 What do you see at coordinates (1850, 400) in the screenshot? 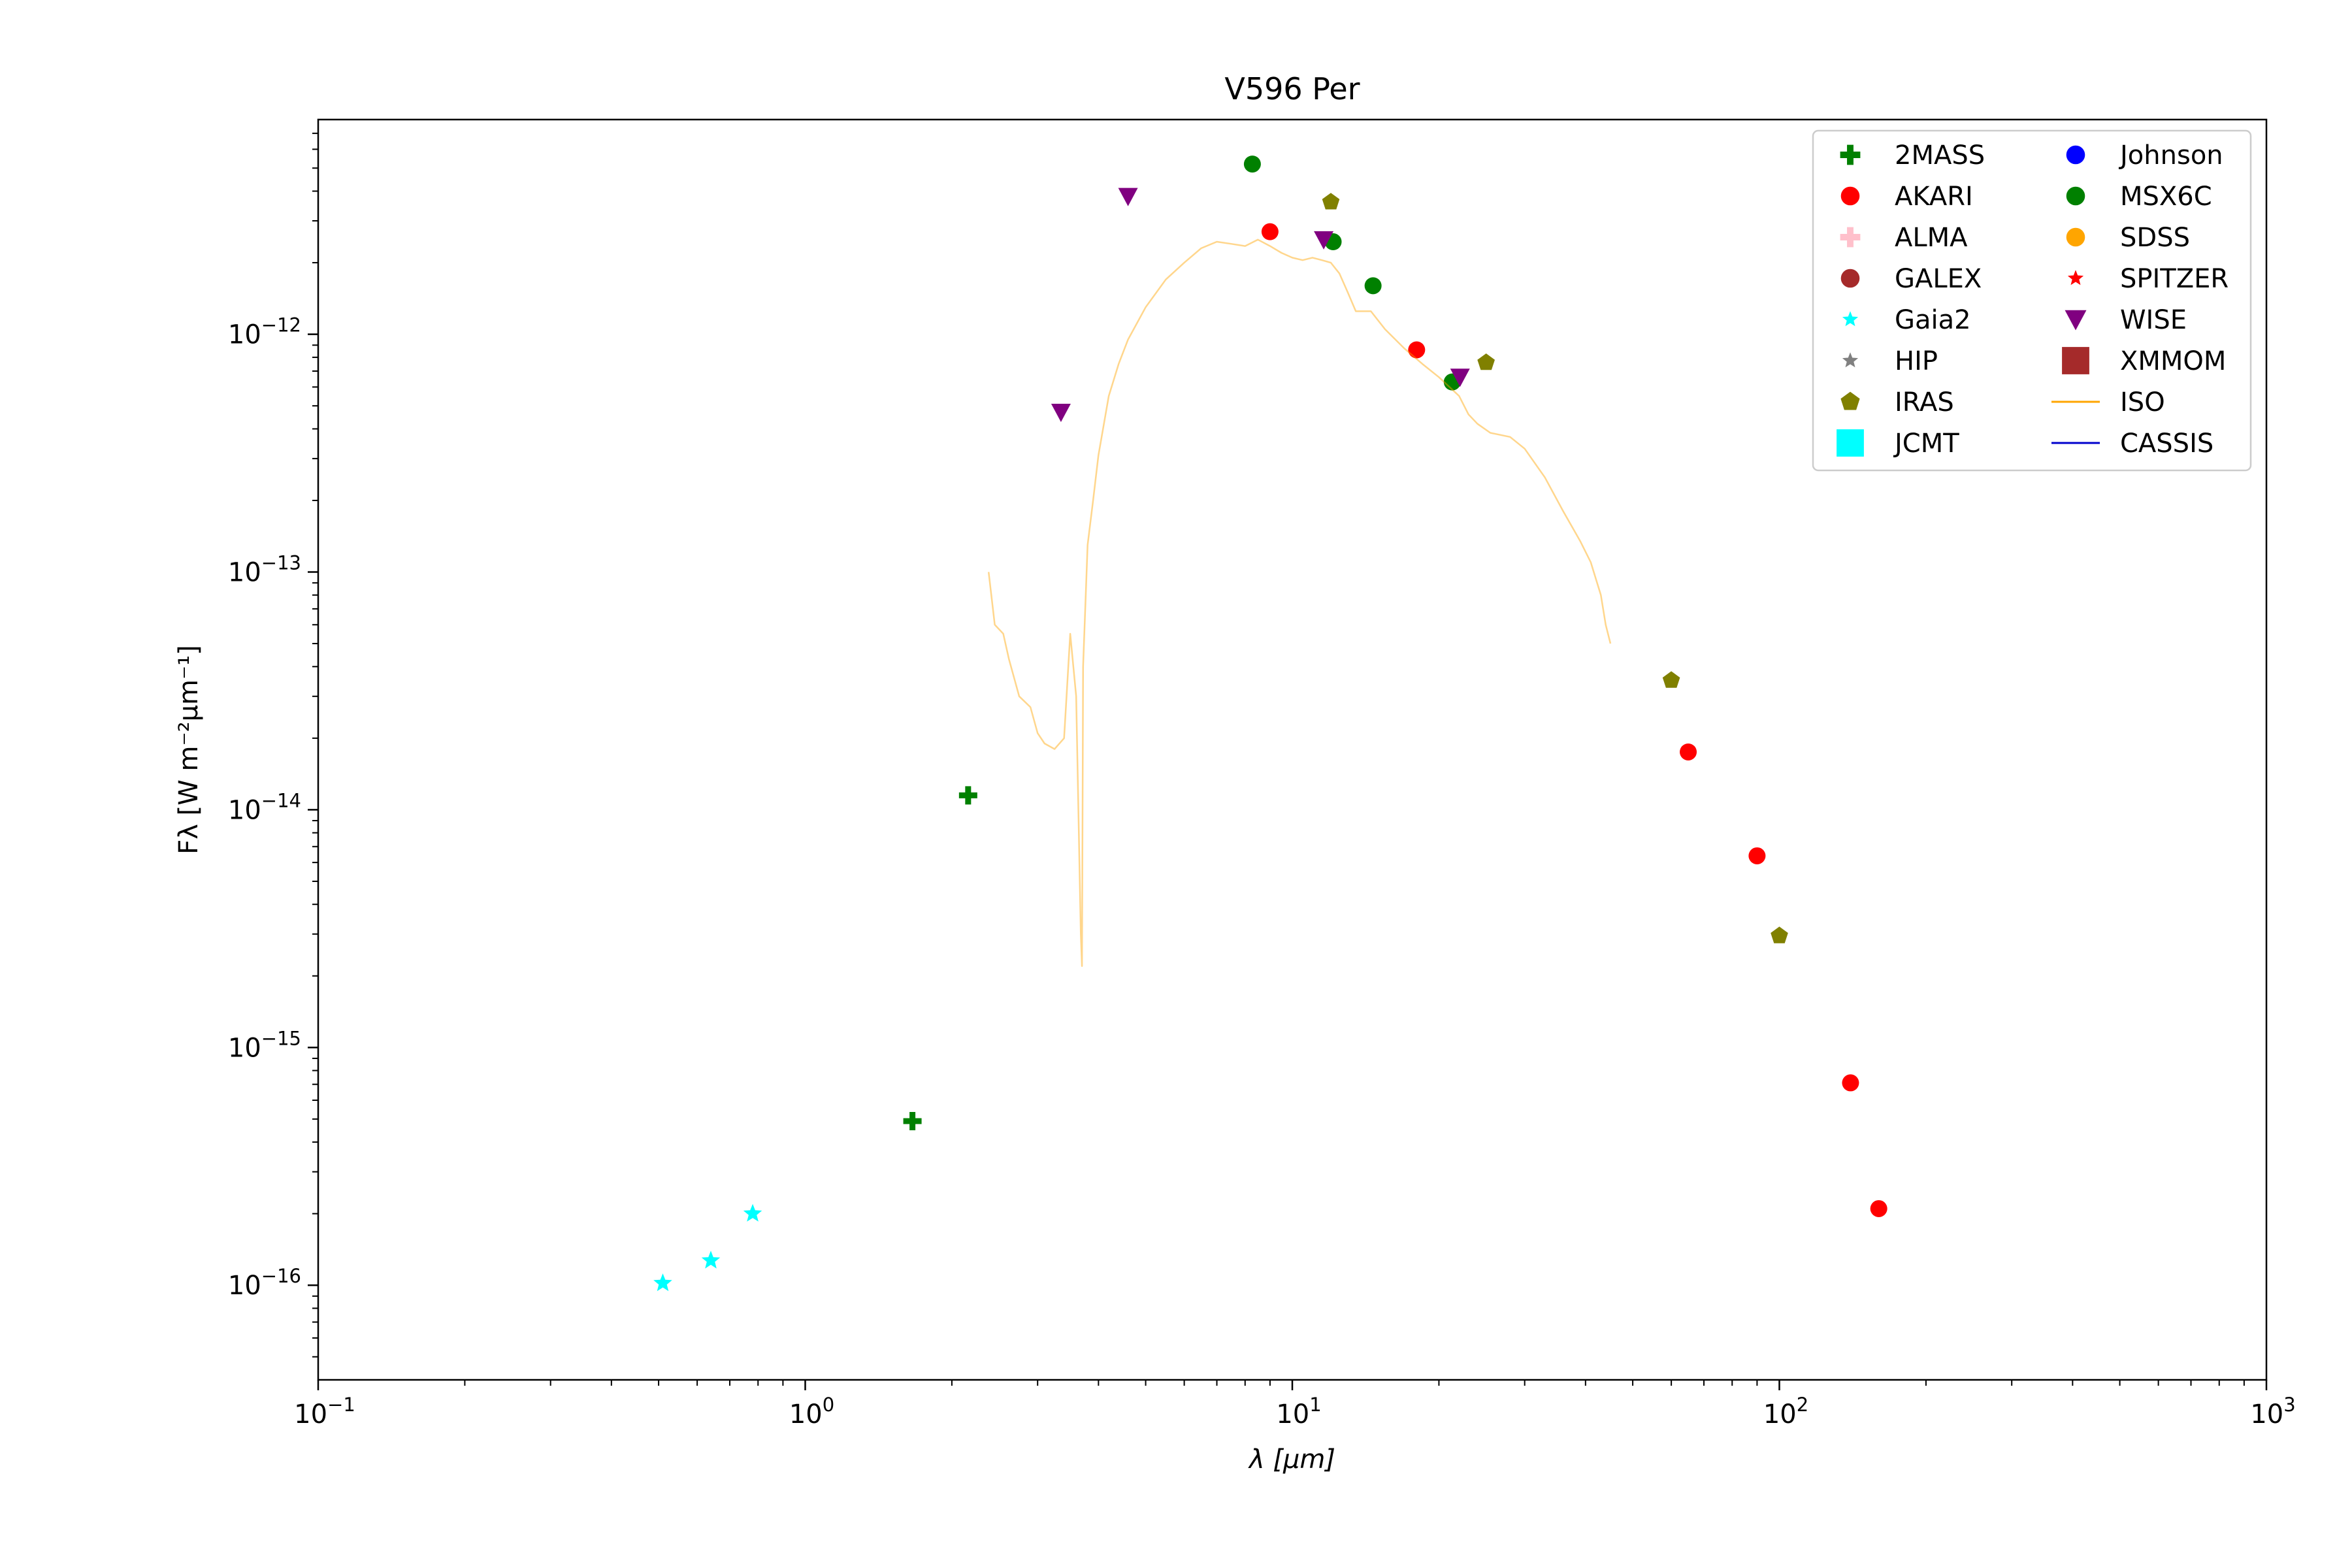
I see `legend-swatch-iras` at bounding box center [1850, 400].